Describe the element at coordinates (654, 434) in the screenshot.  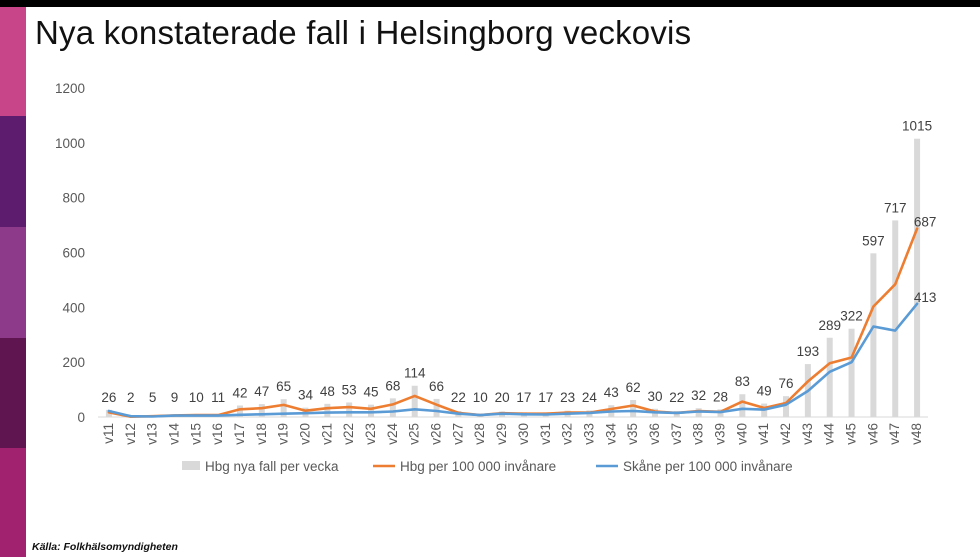
I see `x-tick-label: v36` at that location.